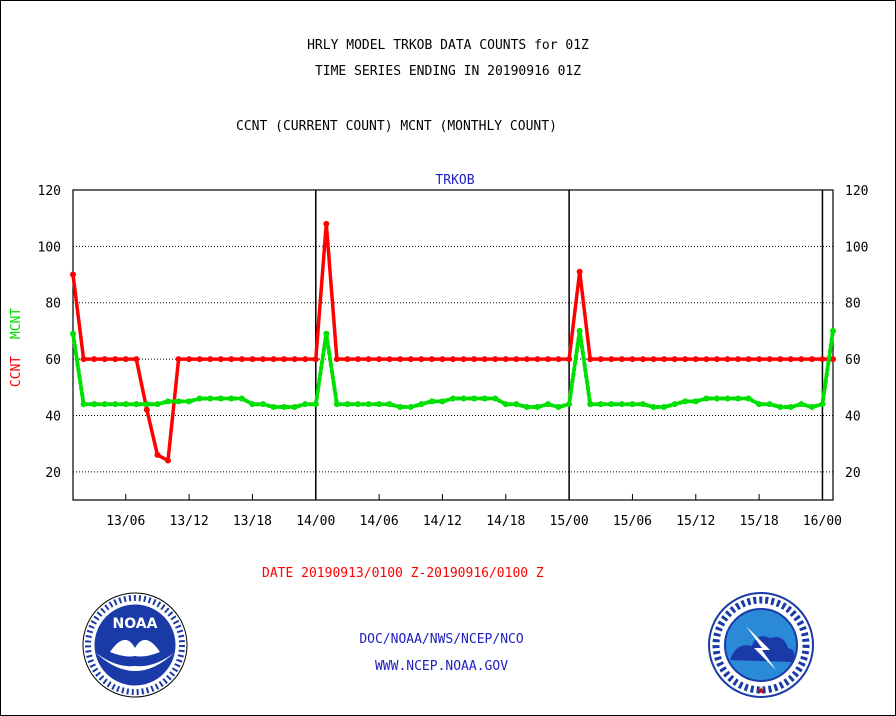 The width and height of the screenshot is (896, 716). I want to click on x-tick-label: 13/06, so click(125, 521).